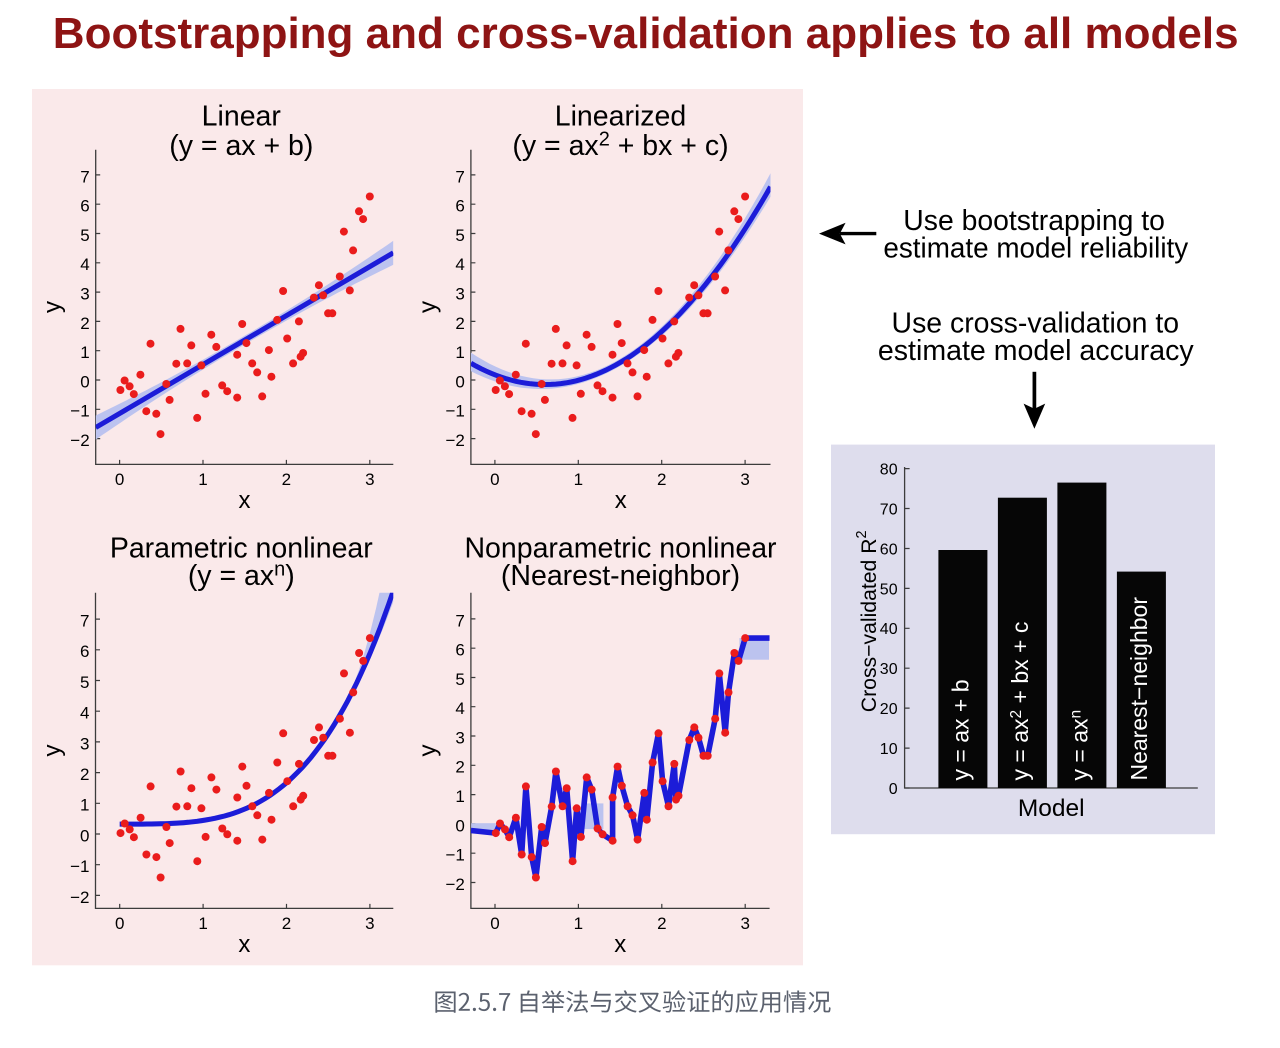  What do you see at coordinates (889, 470) in the screenshot?
I see `svg-text: 80` at bounding box center [889, 470].